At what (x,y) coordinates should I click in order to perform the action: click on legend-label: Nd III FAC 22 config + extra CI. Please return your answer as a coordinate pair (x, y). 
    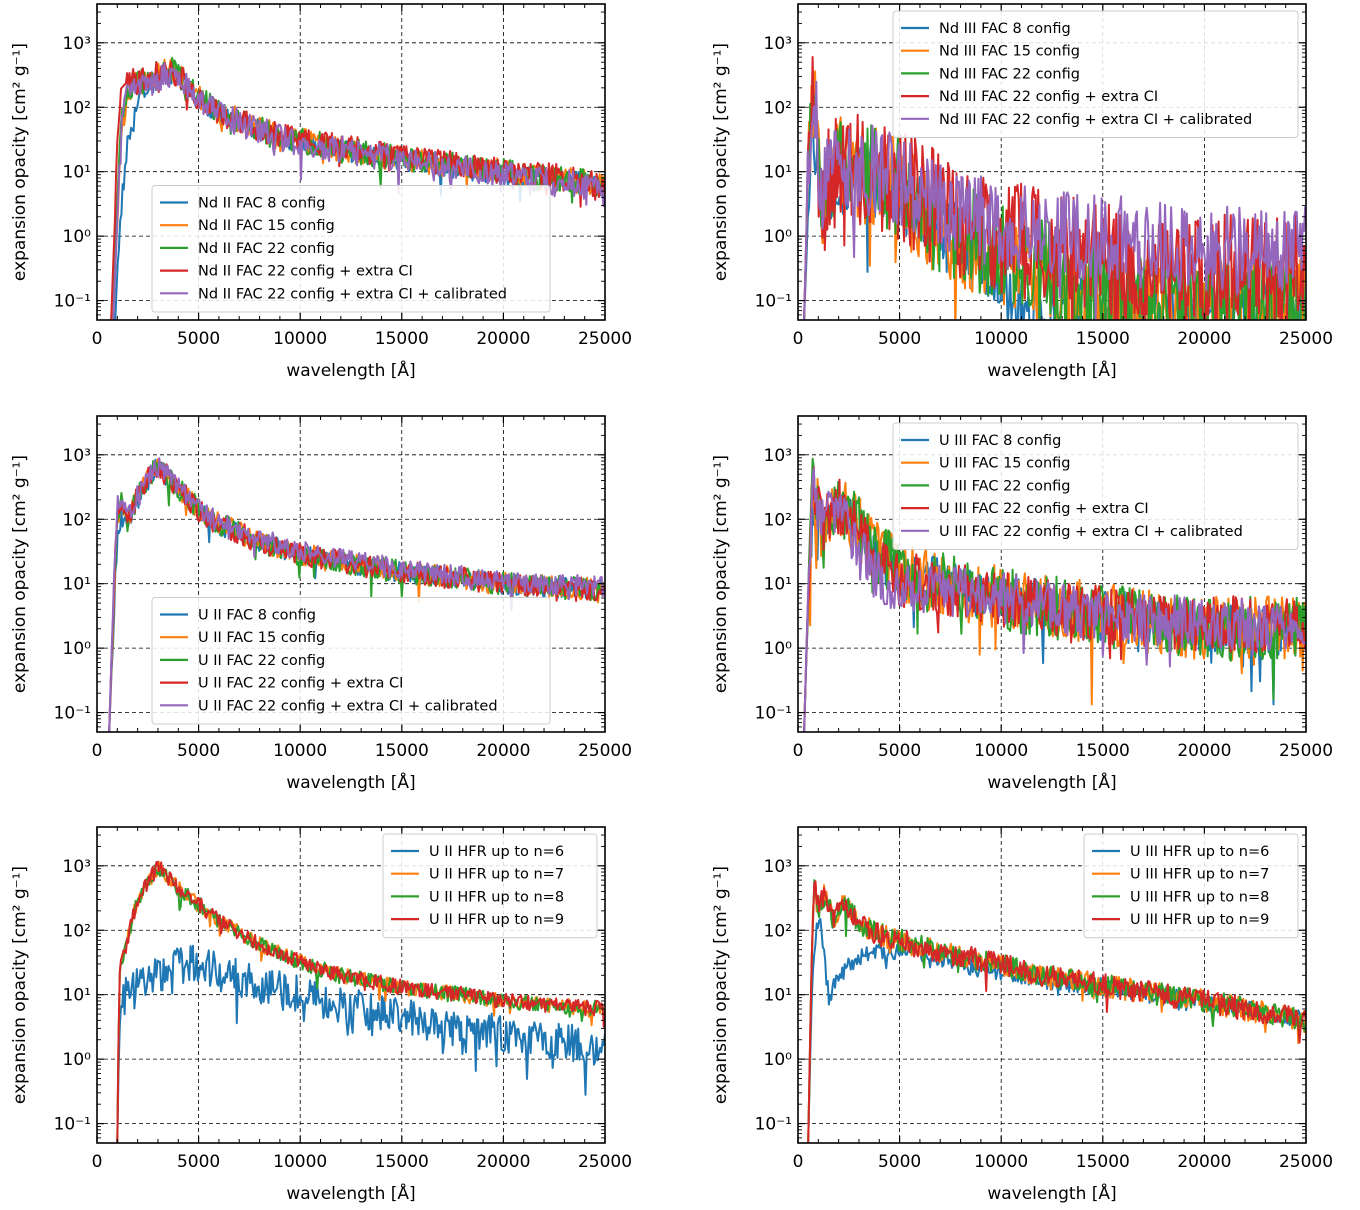
    Looking at the image, I should click on (1048, 97).